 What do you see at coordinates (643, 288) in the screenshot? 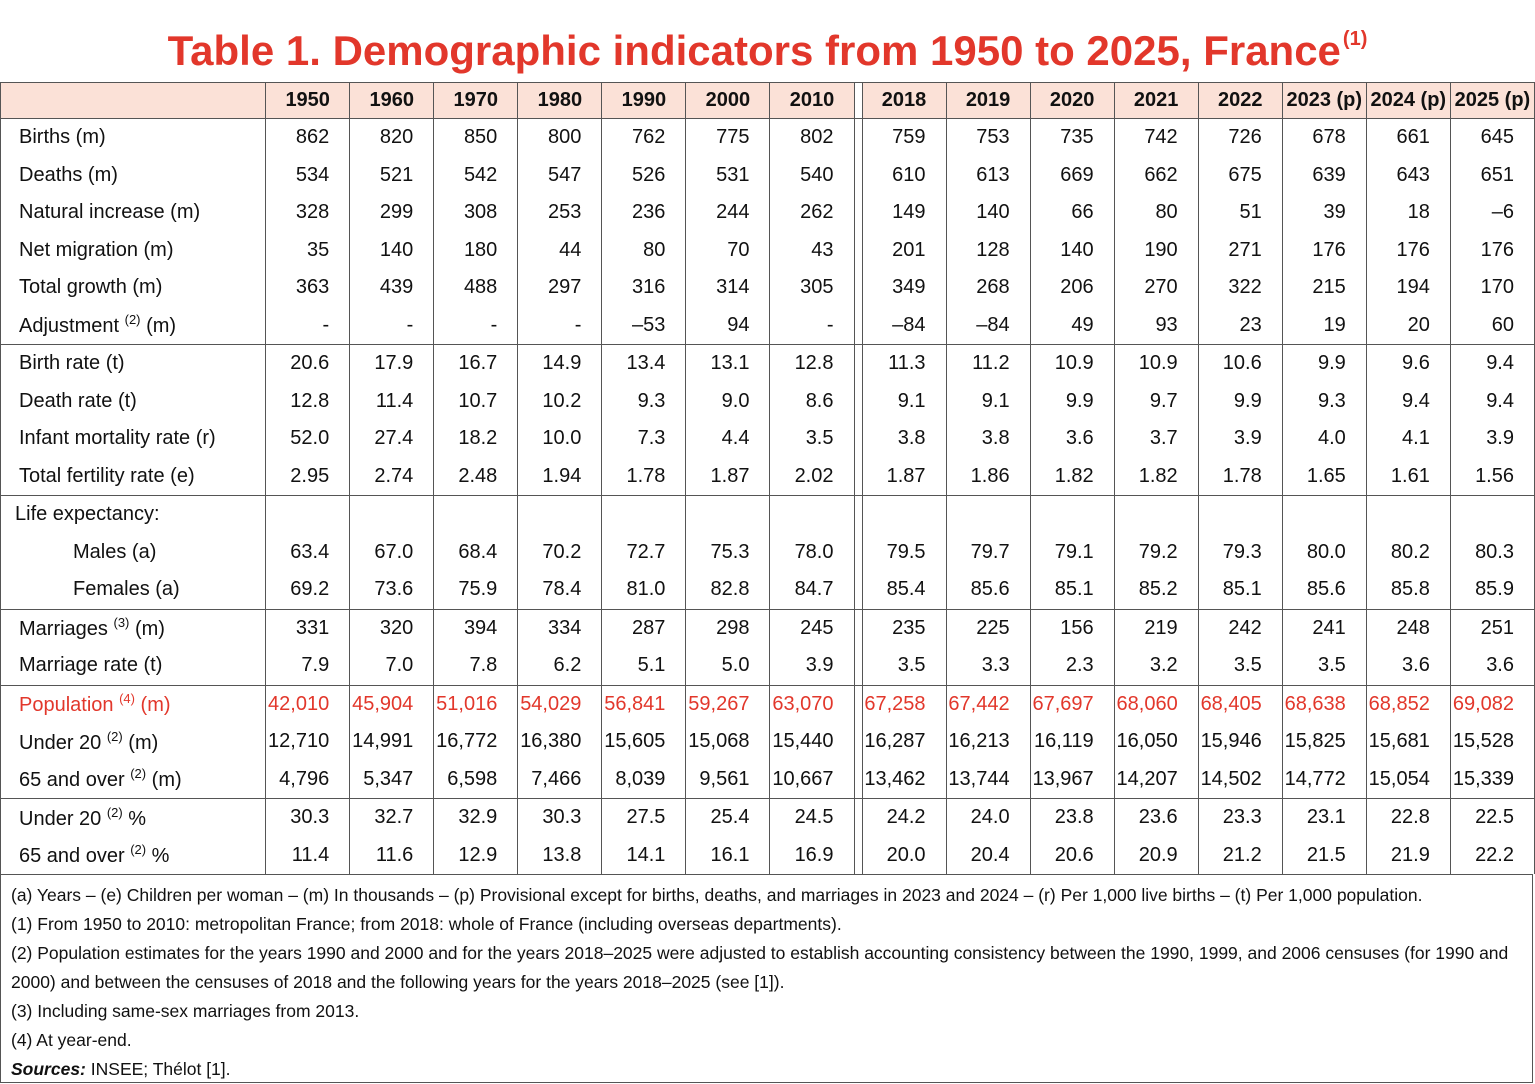
I see `cell: 316` at bounding box center [643, 288].